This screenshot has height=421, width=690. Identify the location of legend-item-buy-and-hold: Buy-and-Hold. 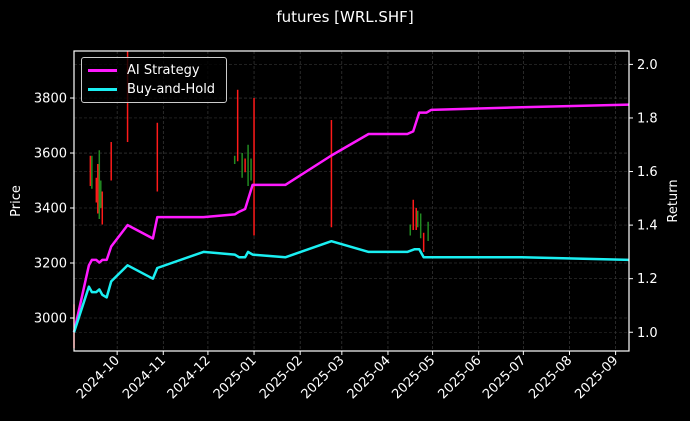
(151, 89).